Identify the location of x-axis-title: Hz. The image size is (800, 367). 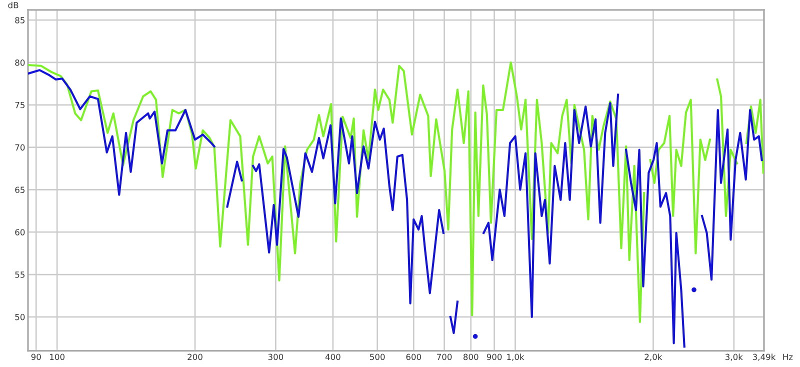
(788, 357).